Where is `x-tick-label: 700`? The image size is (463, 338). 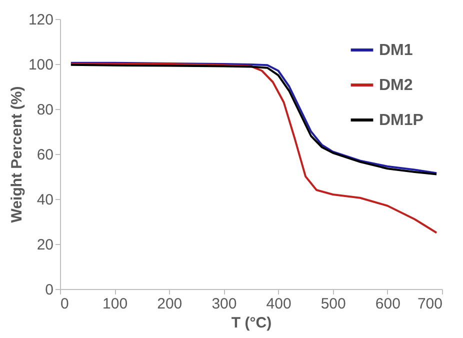 x-tick-label: 700 is located at coordinates (429, 304).